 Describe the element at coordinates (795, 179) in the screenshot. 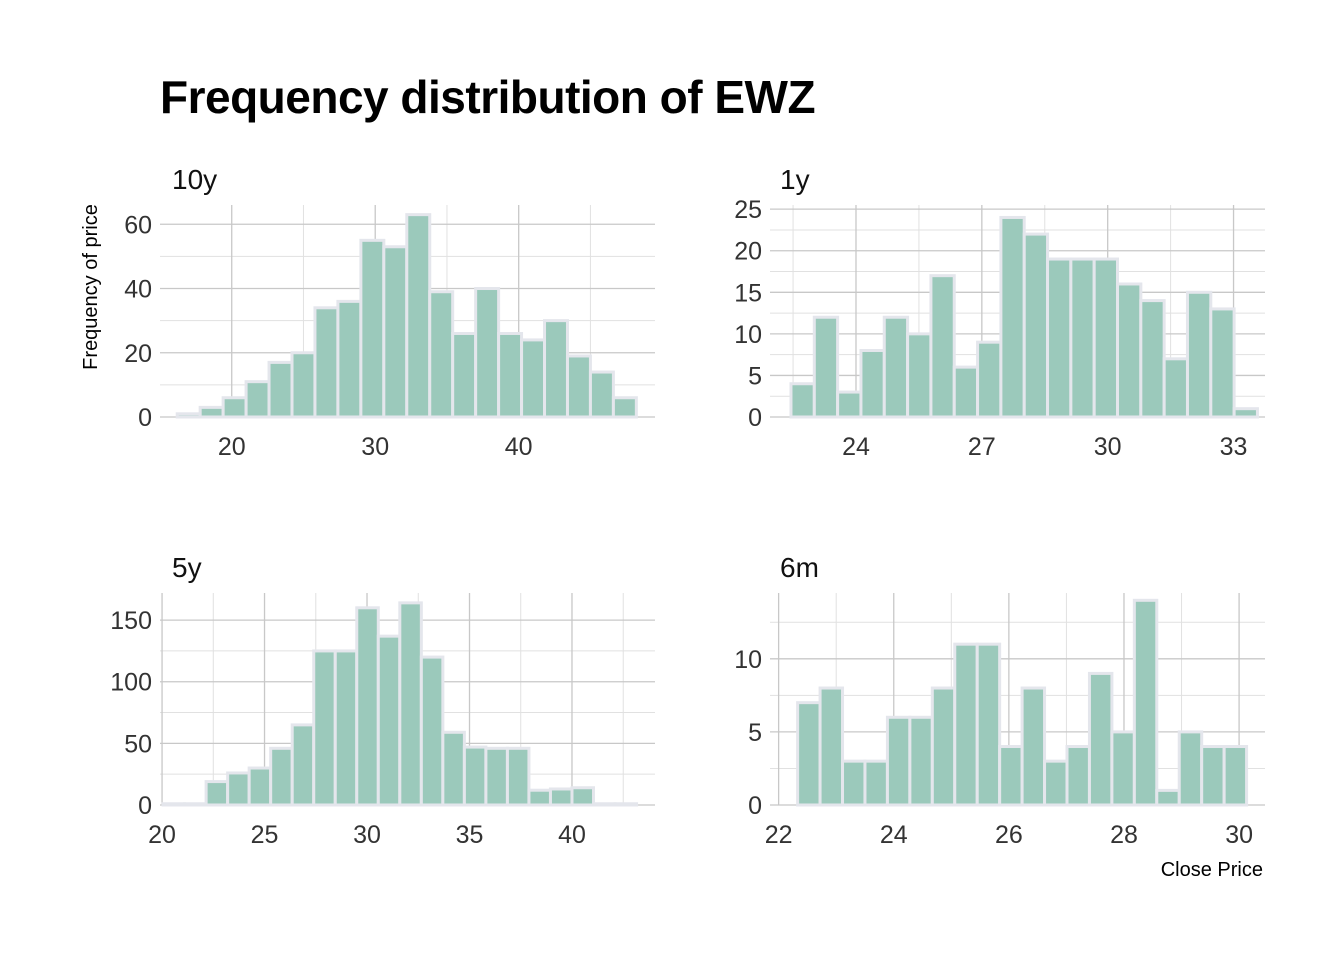

I see `panel-title: 1y` at that location.